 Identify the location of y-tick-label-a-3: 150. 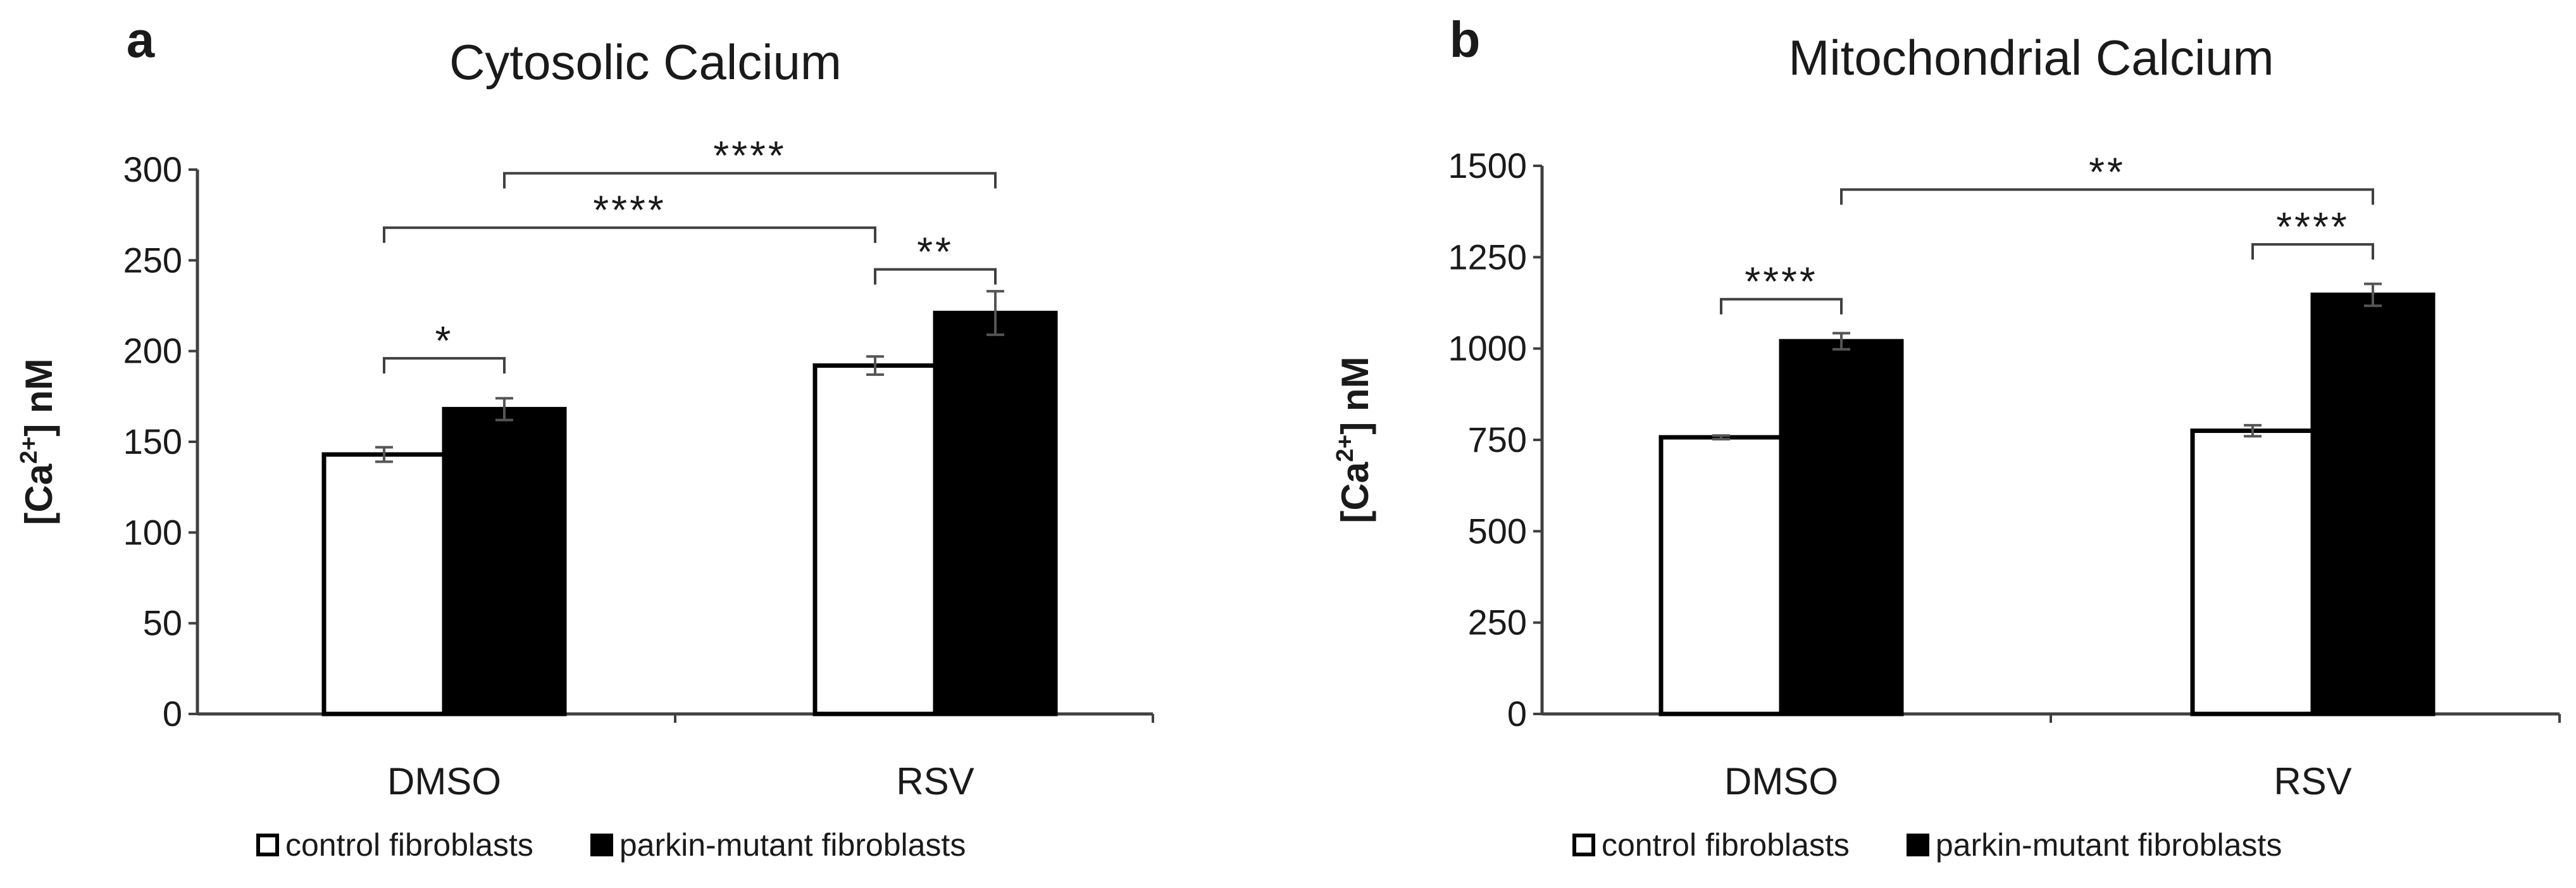
(152, 441).